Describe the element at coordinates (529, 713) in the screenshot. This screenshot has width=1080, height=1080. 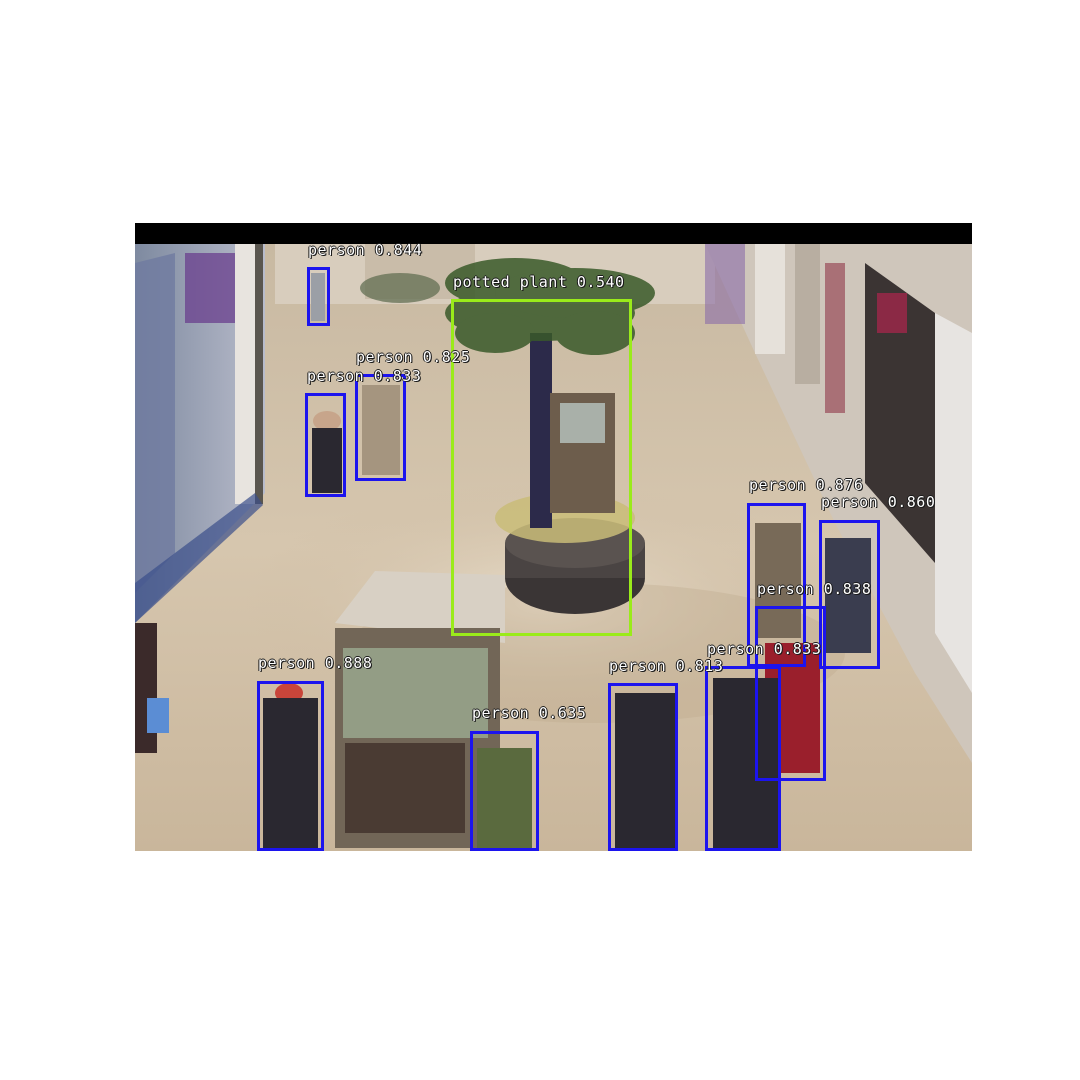
I see `detection-label: person 0.635` at that location.